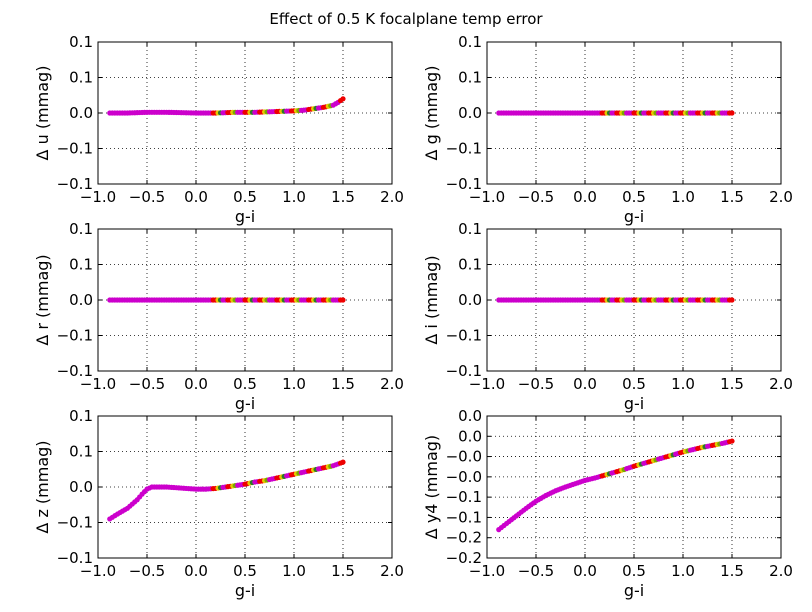 The width and height of the screenshot is (812, 612). Describe the element at coordinates (464, 457) in the screenshot. I see `y-tick-label: −0.0` at that location.